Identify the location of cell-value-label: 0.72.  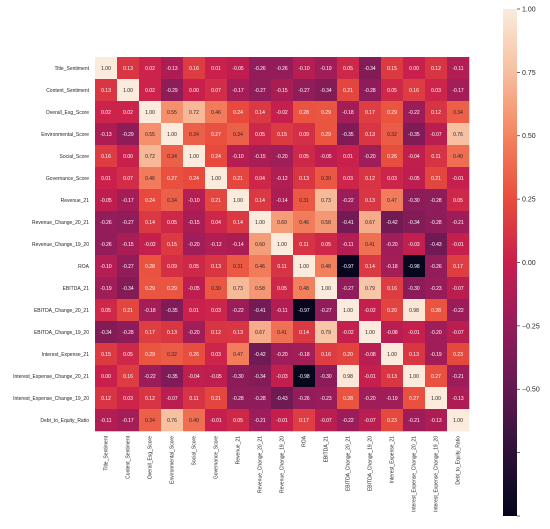
(194, 113).